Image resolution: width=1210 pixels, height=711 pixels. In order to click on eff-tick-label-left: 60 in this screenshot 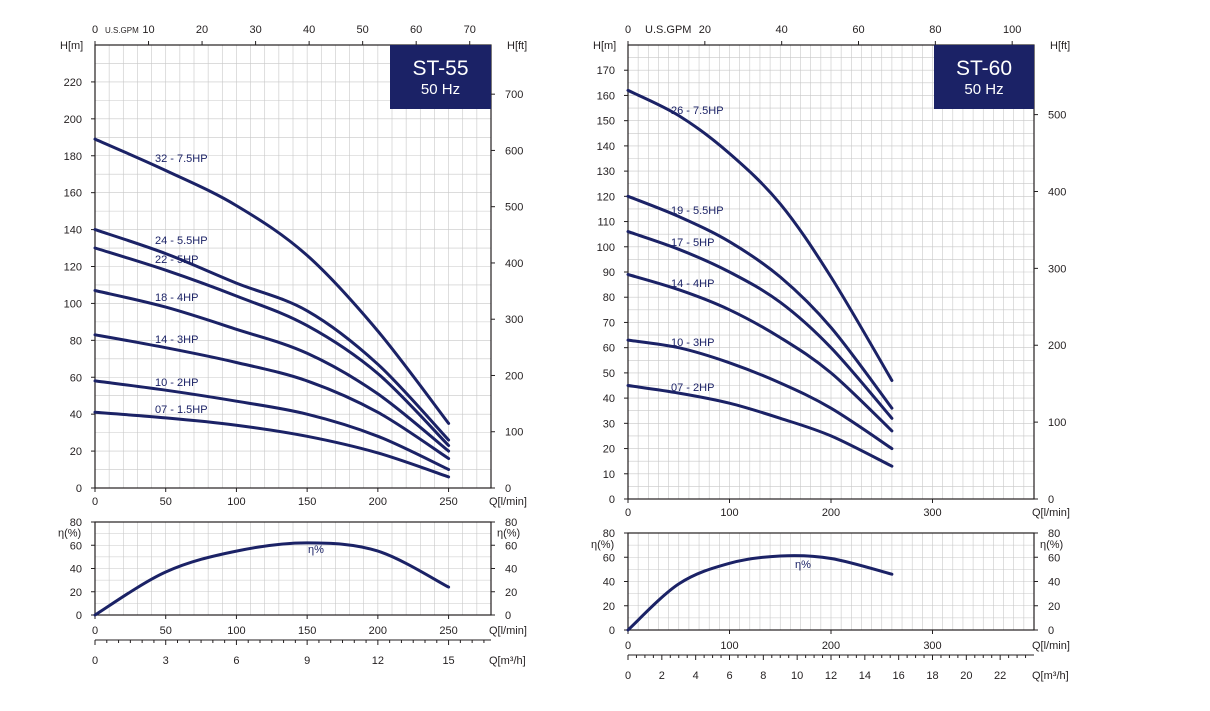, I will do `click(76, 546)`.